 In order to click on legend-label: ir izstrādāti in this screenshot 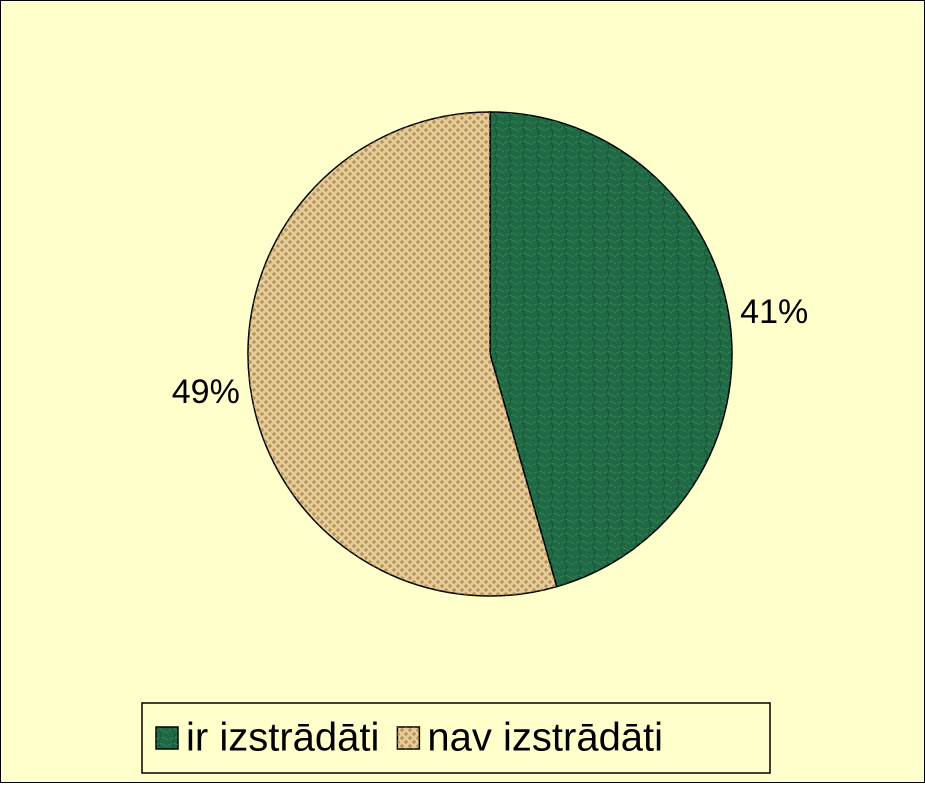, I will do `click(282, 738)`.